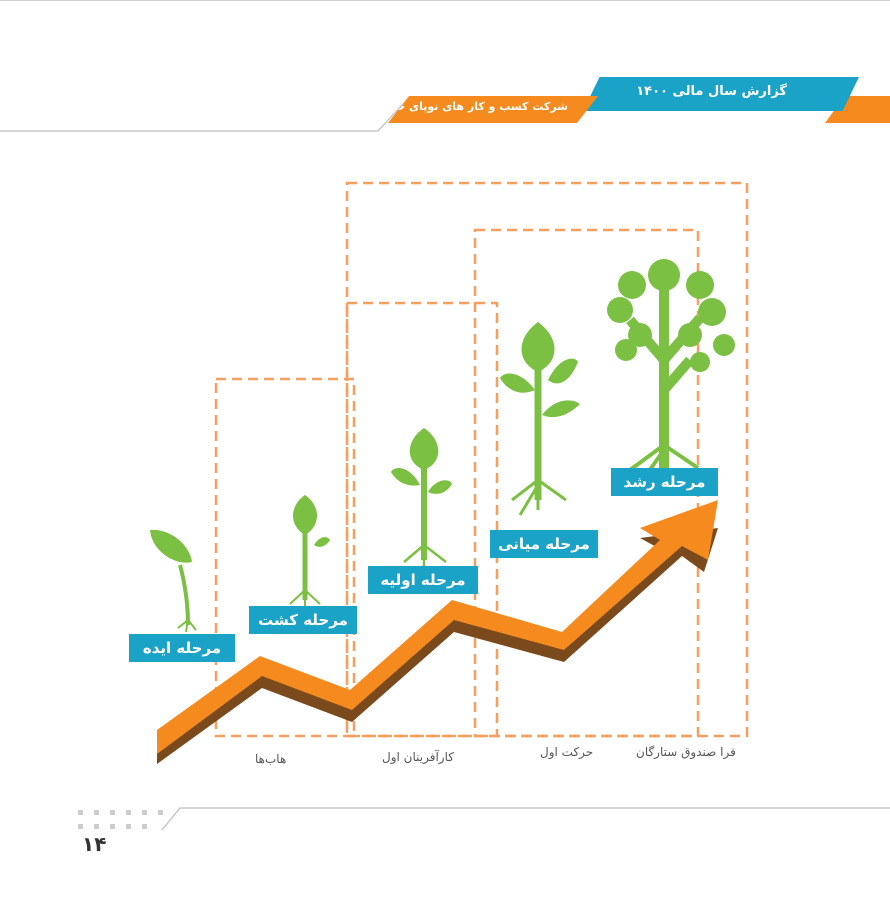  I want to click on stage-label-growth: مرحله رشد, so click(664, 482).